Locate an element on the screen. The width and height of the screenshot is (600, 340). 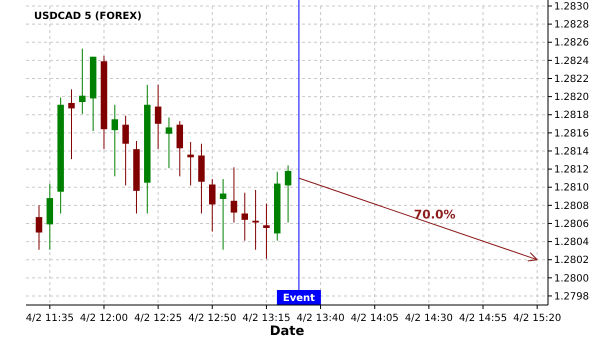
x-tick-label: 4/2 14:30 is located at coordinates (428, 318).